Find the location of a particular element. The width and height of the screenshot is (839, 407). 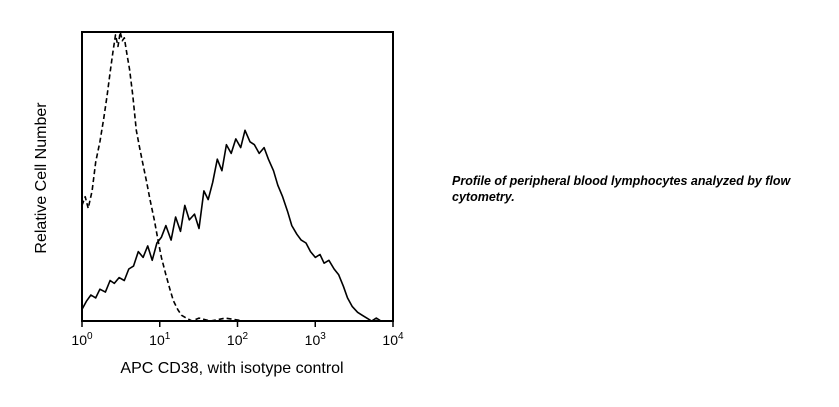

x-tick-label: 10³ is located at coordinates (316, 339).